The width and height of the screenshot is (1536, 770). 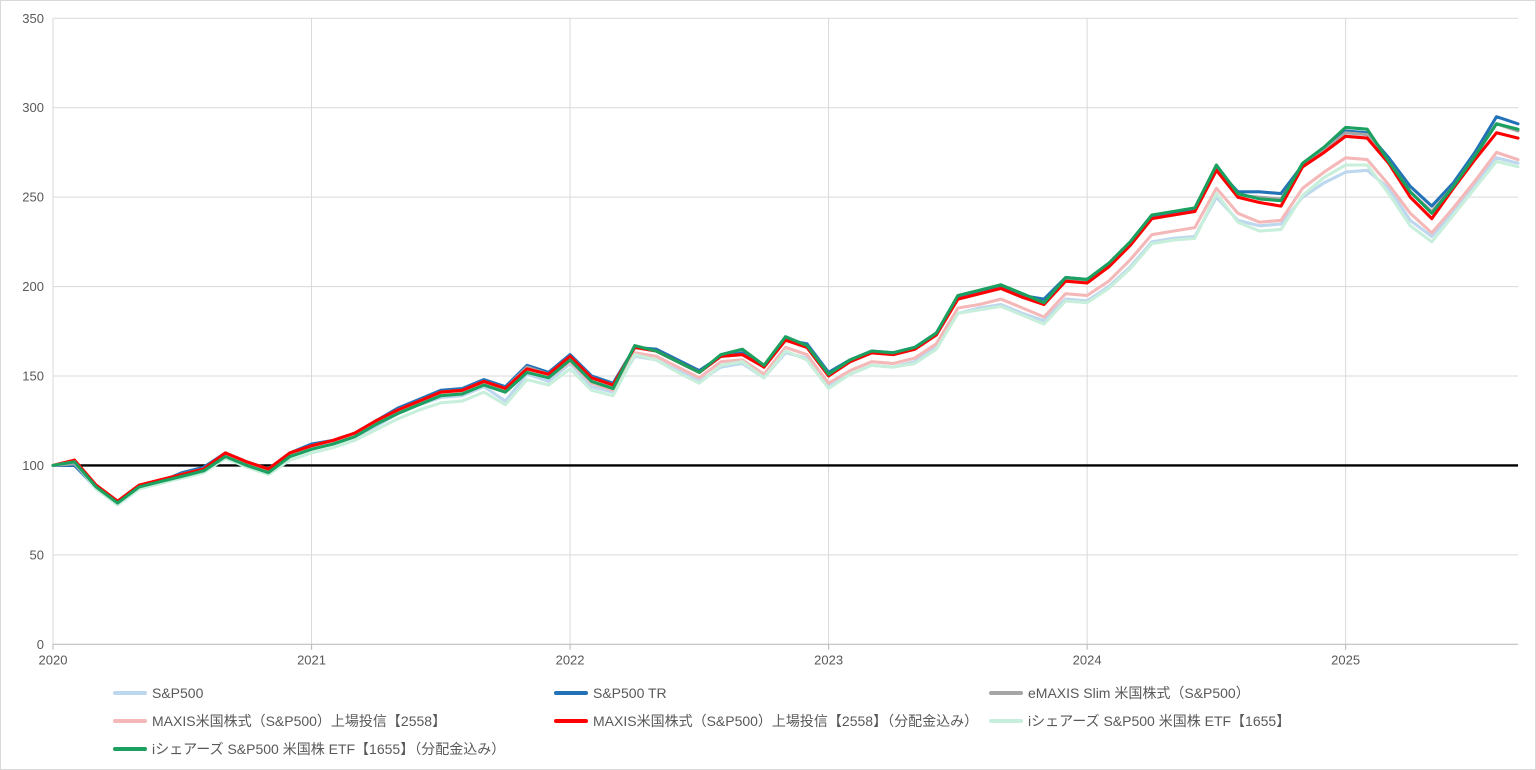 I want to click on y-tick-label-100: 100, so click(x=33, y=465).